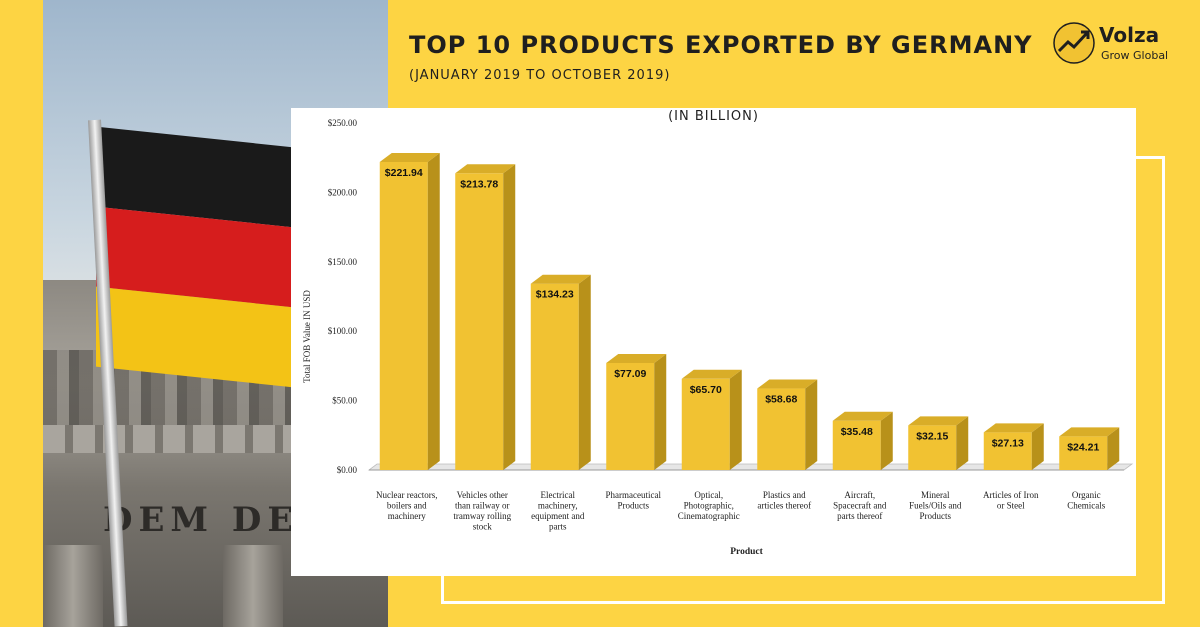 The height and width of the screenshot is (627, 1200). Describe the element at coordinates (307, 336) in the screenshot. I see `y-axis-label: Total FOB Value IN USD` at that location.